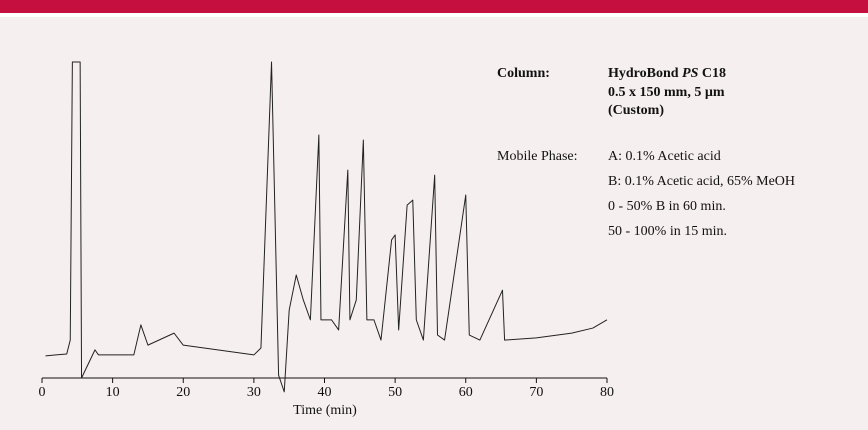 Image resolution: width=868 pixels, height=430 pixels. Describe the element at coordinates (536, 392) in the screenshot. I see `x-tick-label: 70` at that location.